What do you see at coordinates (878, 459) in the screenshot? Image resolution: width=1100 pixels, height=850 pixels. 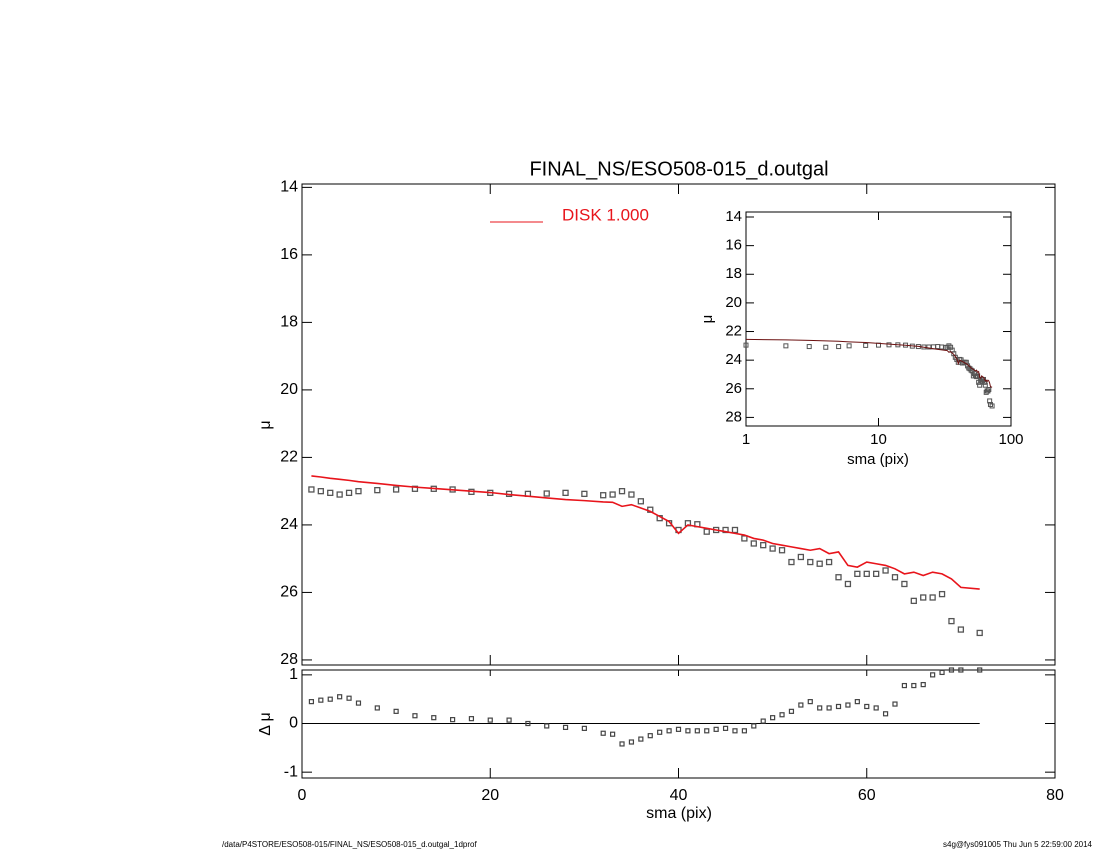 I see `inset-x-label: sma (pix)` at bounding box center [878, 459].